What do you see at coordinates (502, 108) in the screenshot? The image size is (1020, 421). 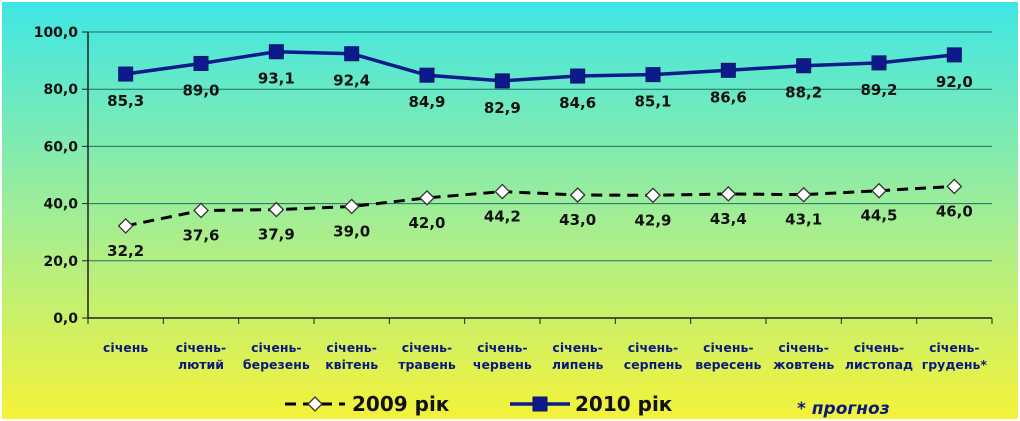 I see `series-2010-data-label: 82,9` at bounding box center [502, 108].